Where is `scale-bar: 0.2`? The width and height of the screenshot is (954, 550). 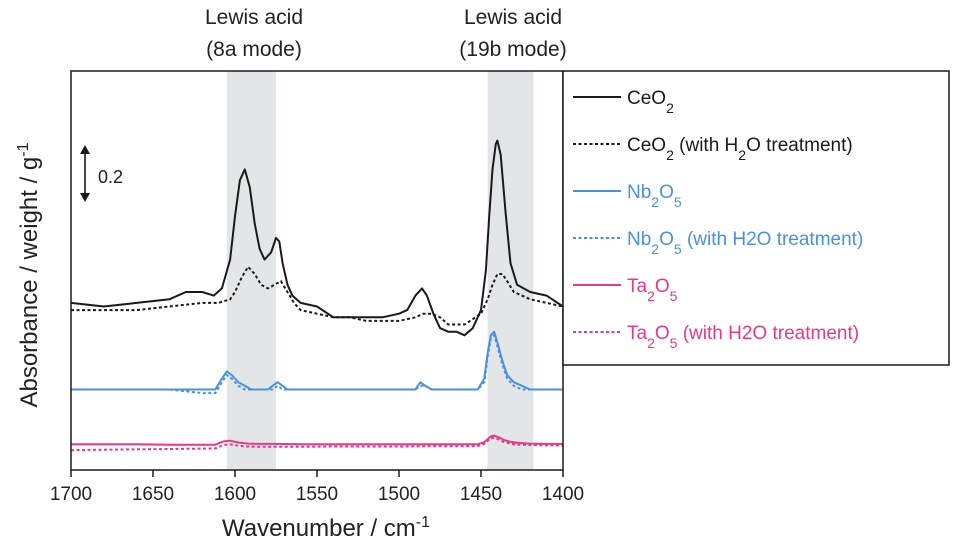 scale-bar: 0.2 is located at coordinates (101, 173).